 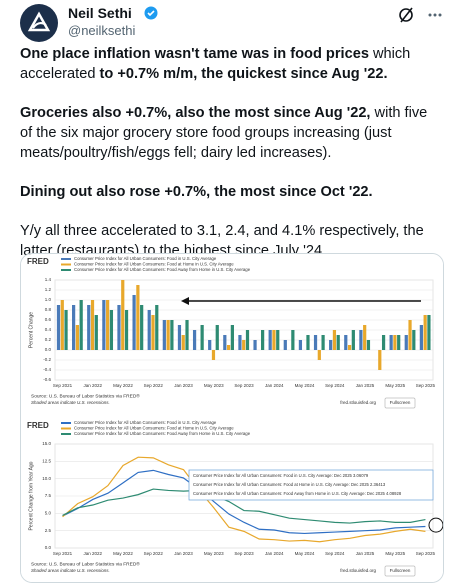 What do you see at coordinates (102, 30) in the screenshot?
I see `handle: @neilksethi` at bounding box center [102, 30].